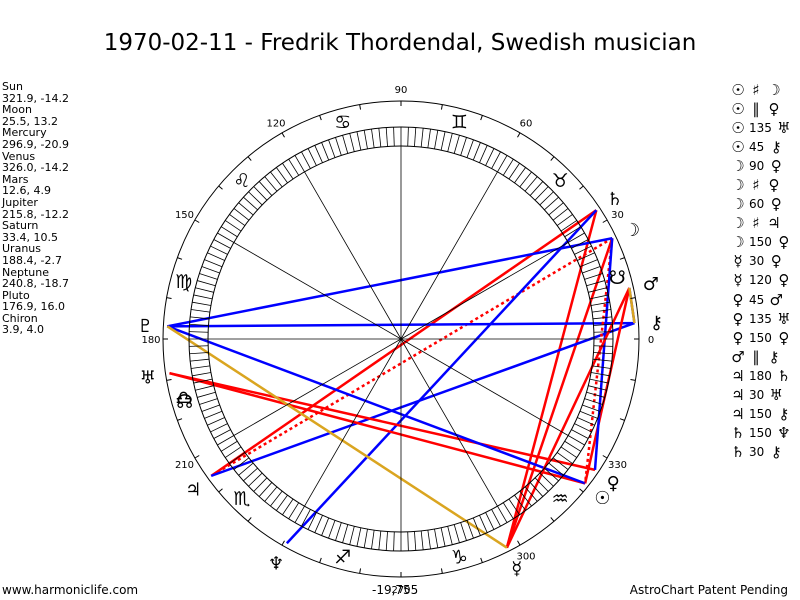 This screenshot has width=800, height=600. I want to click on aspect-angle-value: 180, so click(760, 375).